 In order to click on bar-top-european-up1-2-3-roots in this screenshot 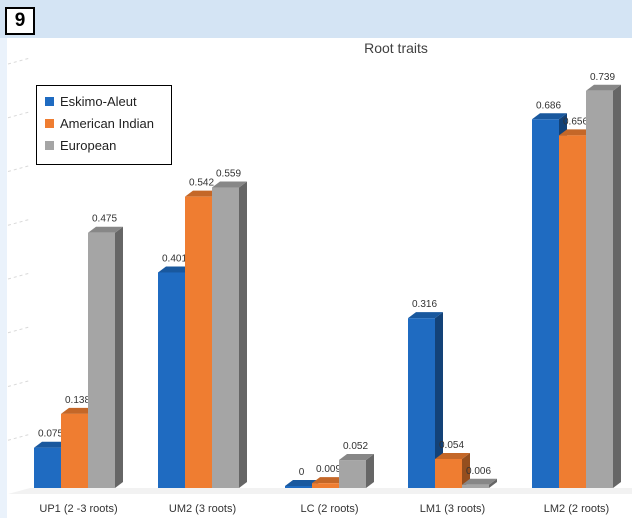, I will do `click(105, 229)`.